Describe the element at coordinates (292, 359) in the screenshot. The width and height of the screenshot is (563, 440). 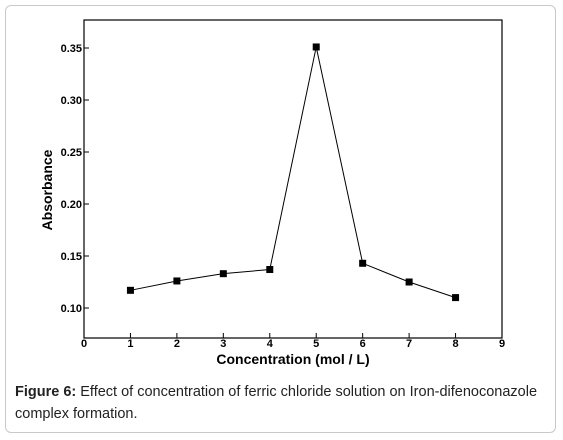
I see `x-axis-label: Concentration (mol / L)` at that location.